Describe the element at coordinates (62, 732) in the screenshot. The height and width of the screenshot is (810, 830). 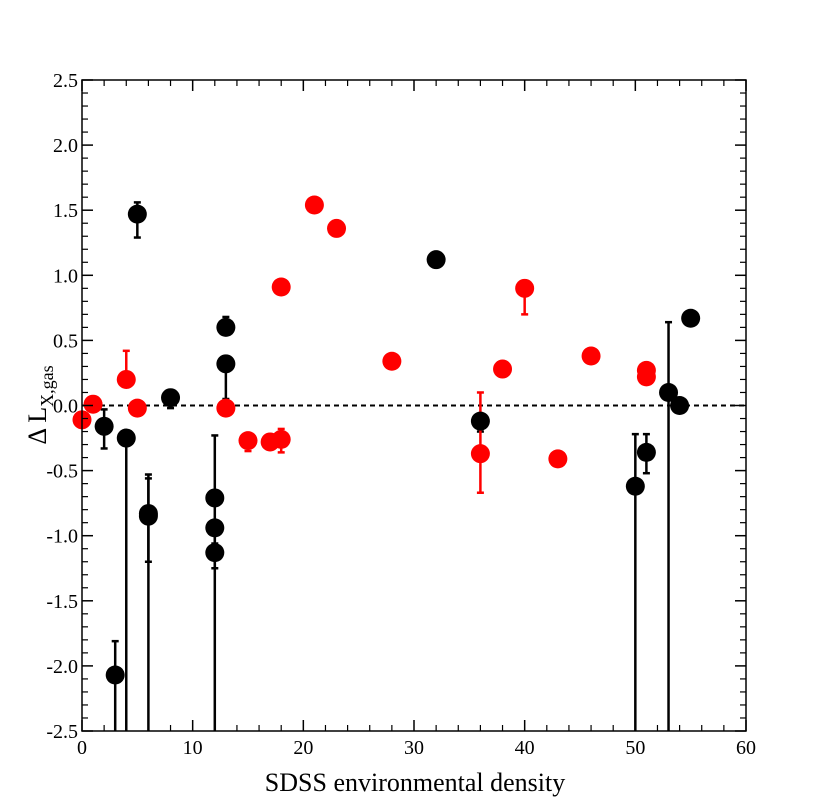
I see `y-tick-label: -2.5` at that location.